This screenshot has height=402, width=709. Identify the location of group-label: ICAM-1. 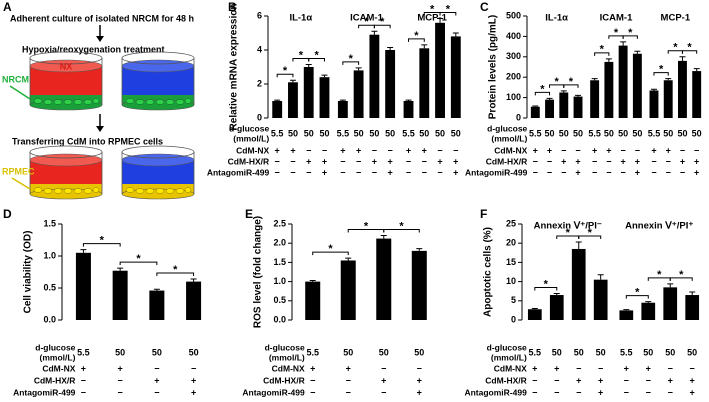
(366, 18).